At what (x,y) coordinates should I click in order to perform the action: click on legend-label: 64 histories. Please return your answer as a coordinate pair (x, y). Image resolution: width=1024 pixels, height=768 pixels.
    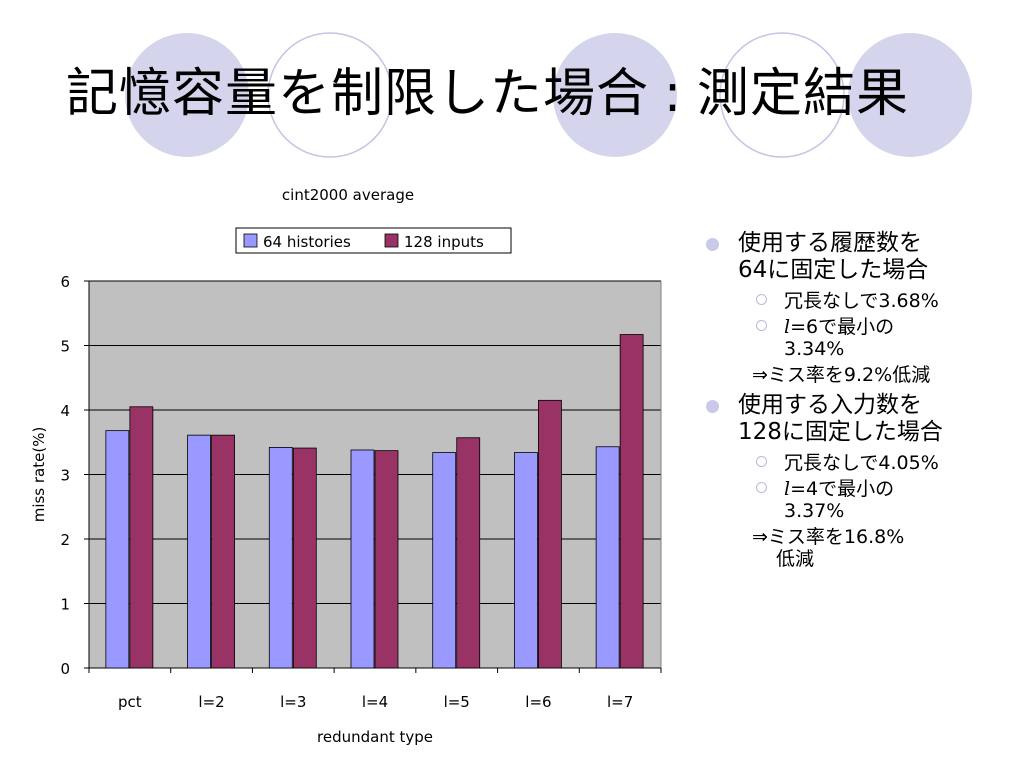
    Looking at the image, I should click on (307, 242).